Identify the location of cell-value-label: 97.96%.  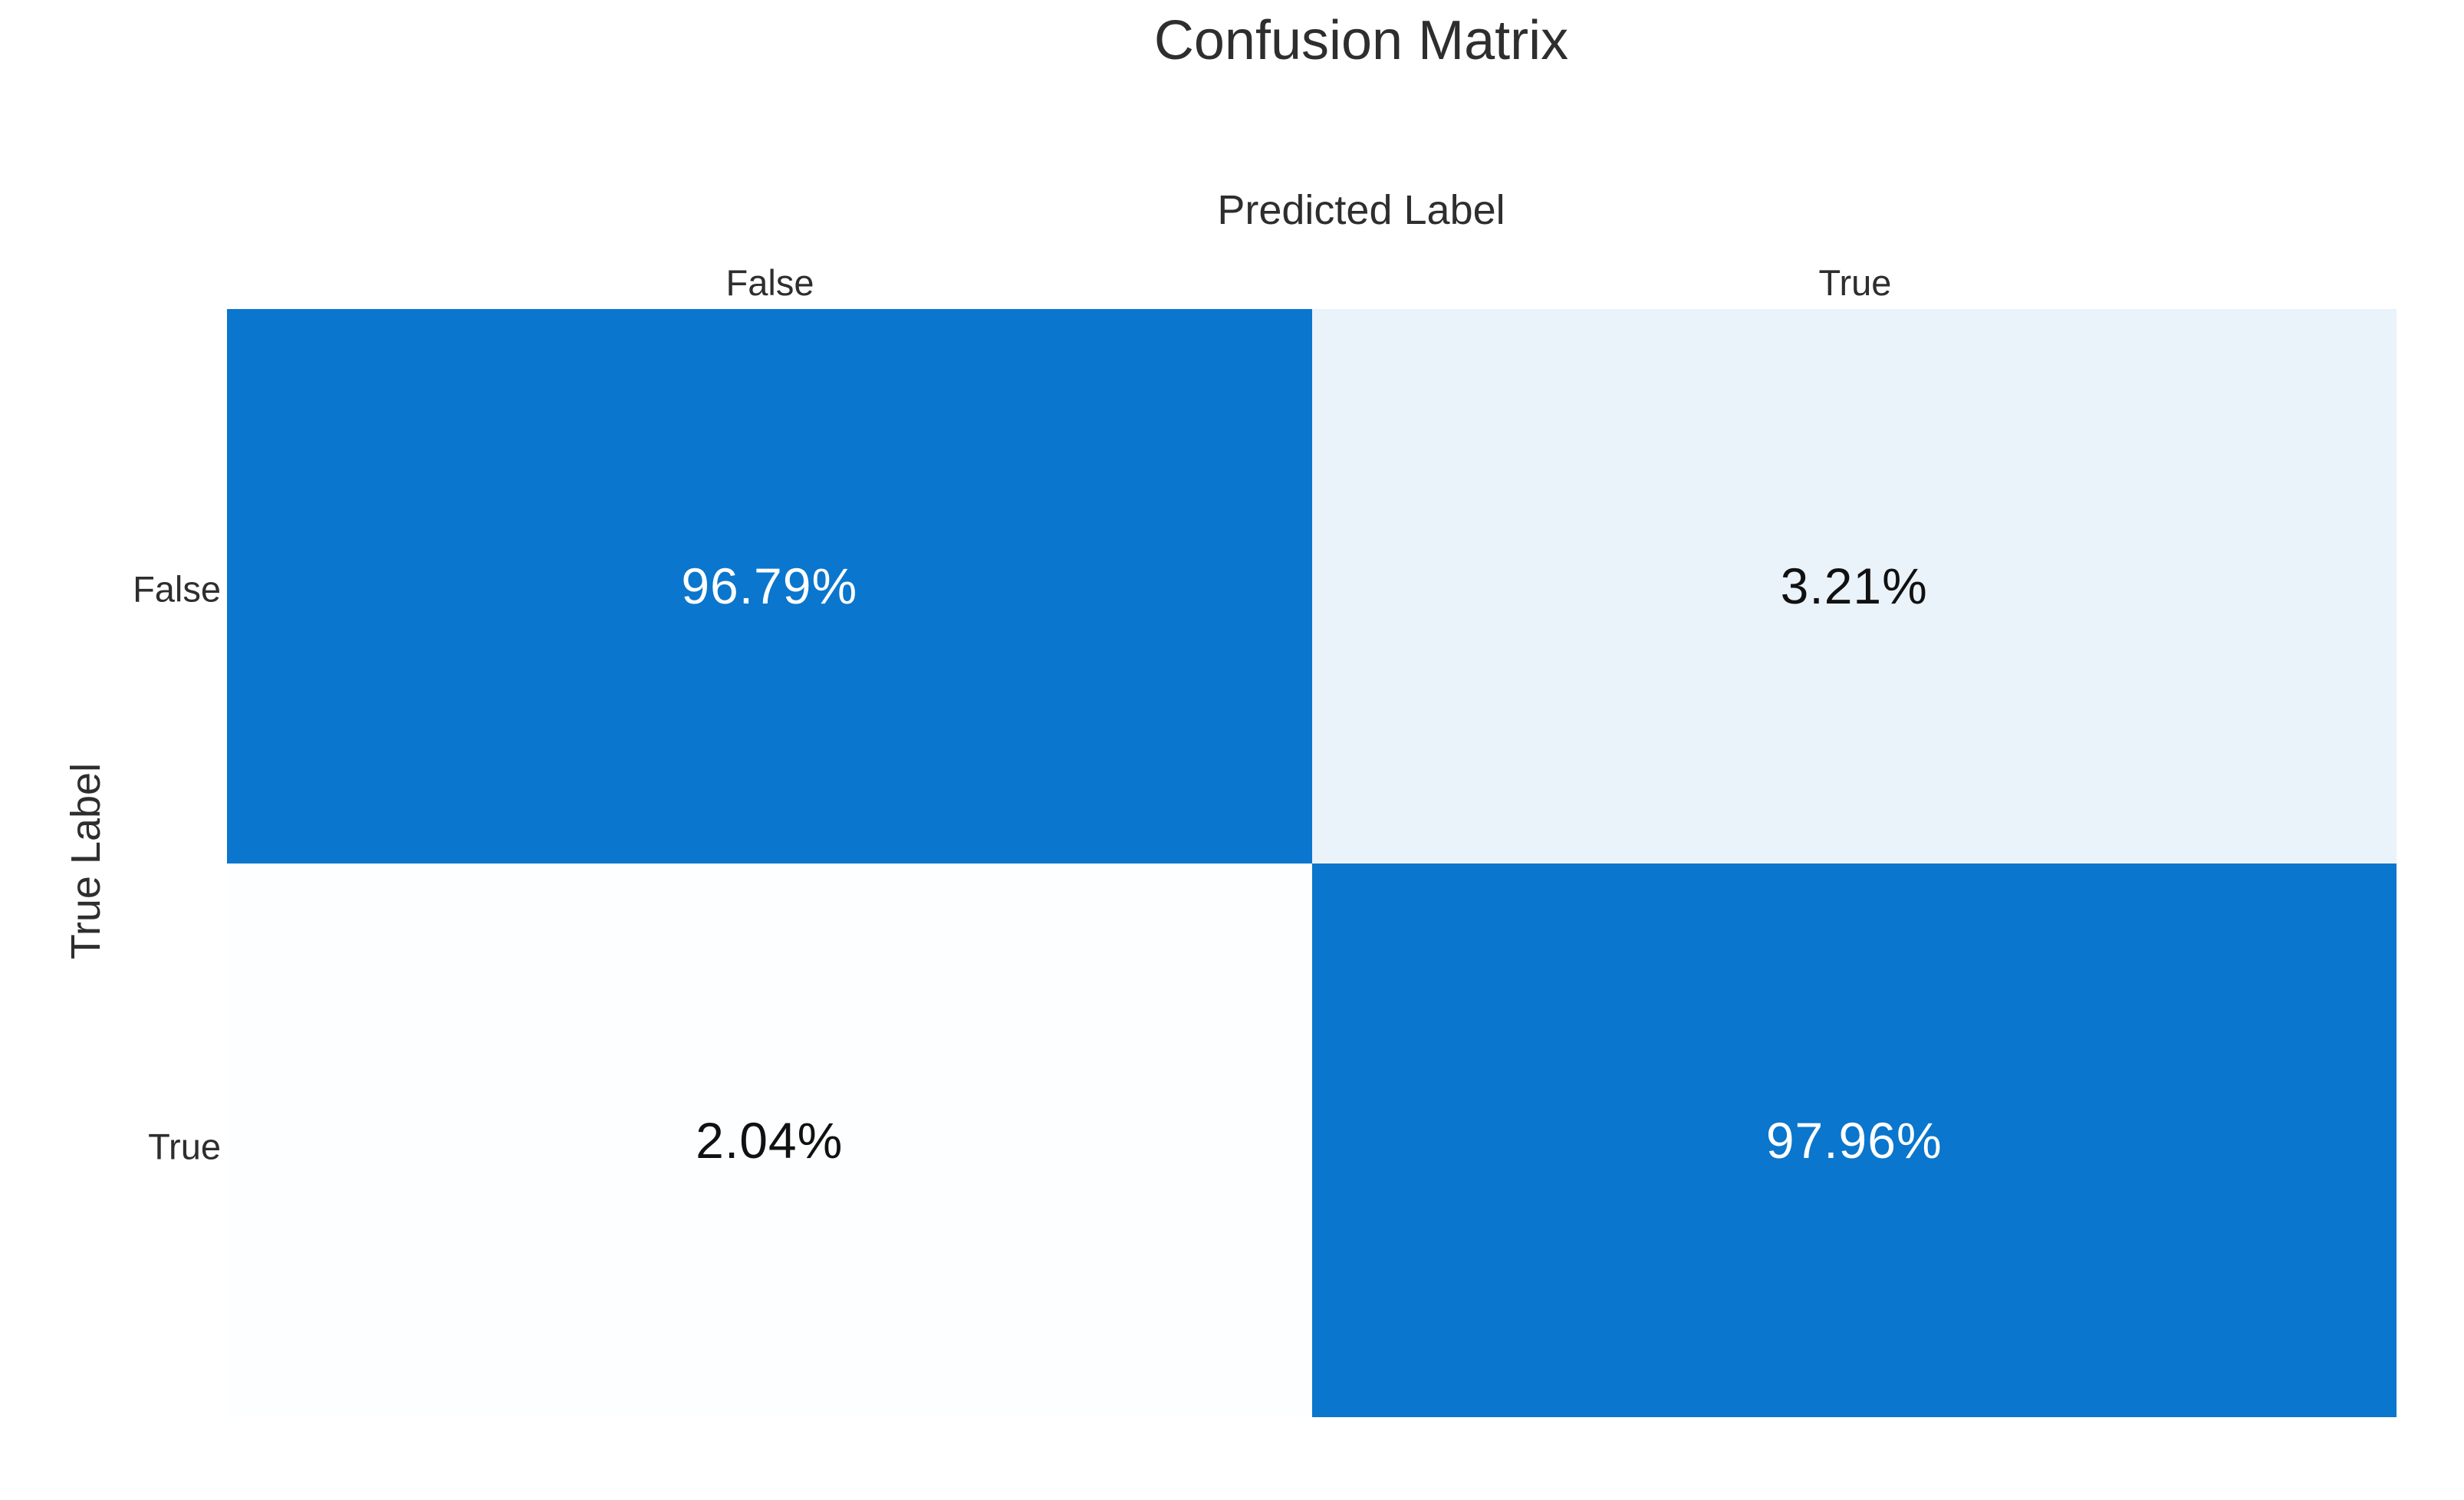
(1854, 1140).